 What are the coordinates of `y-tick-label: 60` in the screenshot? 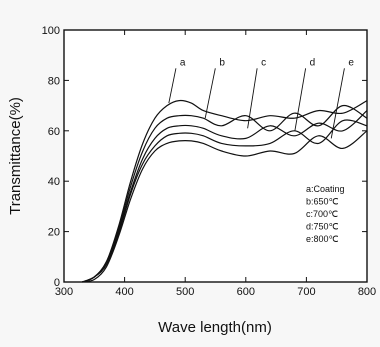 It's located at (54, 132).